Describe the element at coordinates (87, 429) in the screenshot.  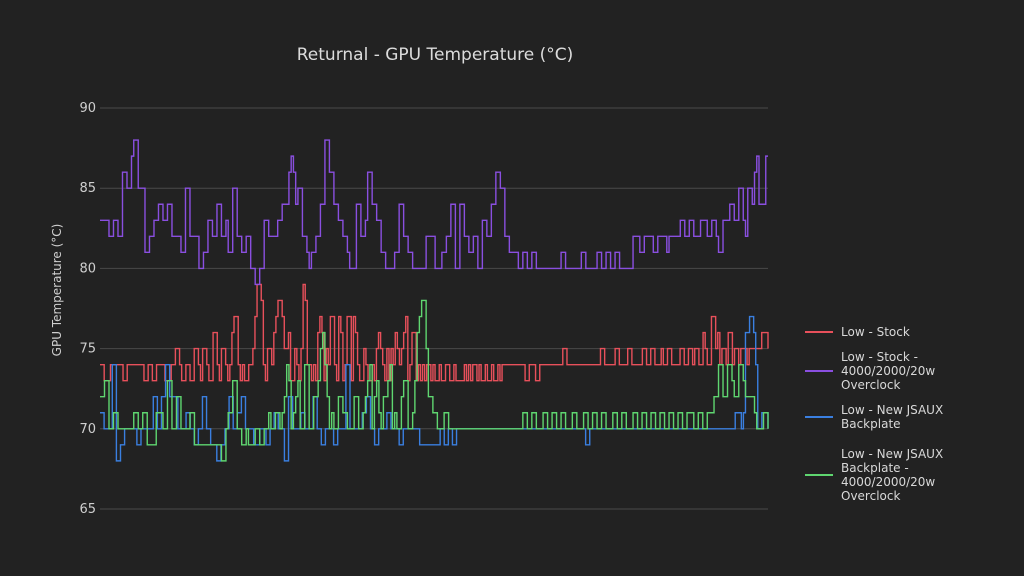
I see `y-tick-label: 70` at that location.